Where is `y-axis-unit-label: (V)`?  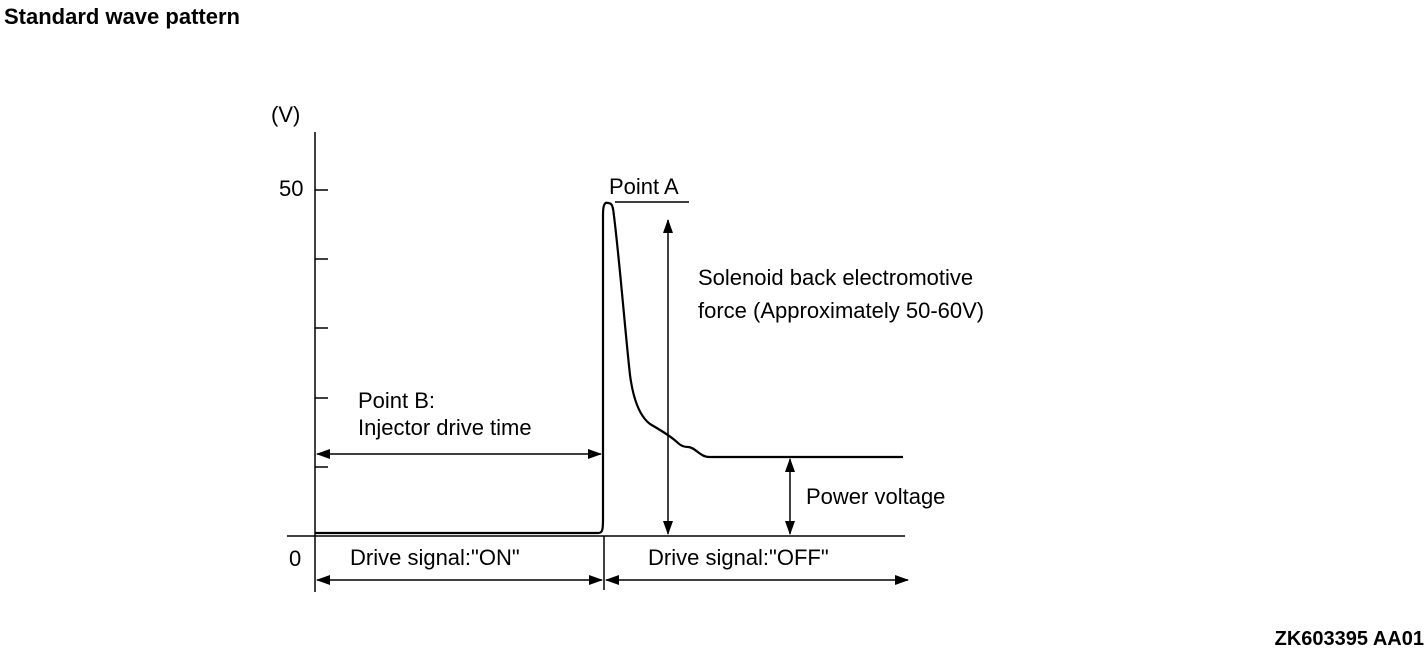 y-axis-unit-label: (V) is located at coordinates (285, 114).